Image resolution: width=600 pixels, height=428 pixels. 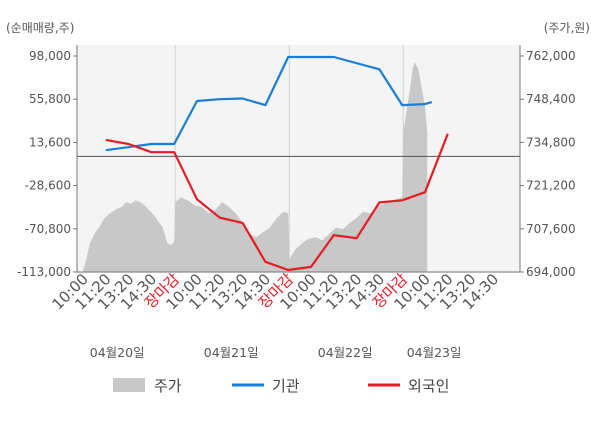 What do you see at coordinates (567, 28) in the screenshot?
I see `right-axis-title: (주가,원)` at bounding box center [567, 28].